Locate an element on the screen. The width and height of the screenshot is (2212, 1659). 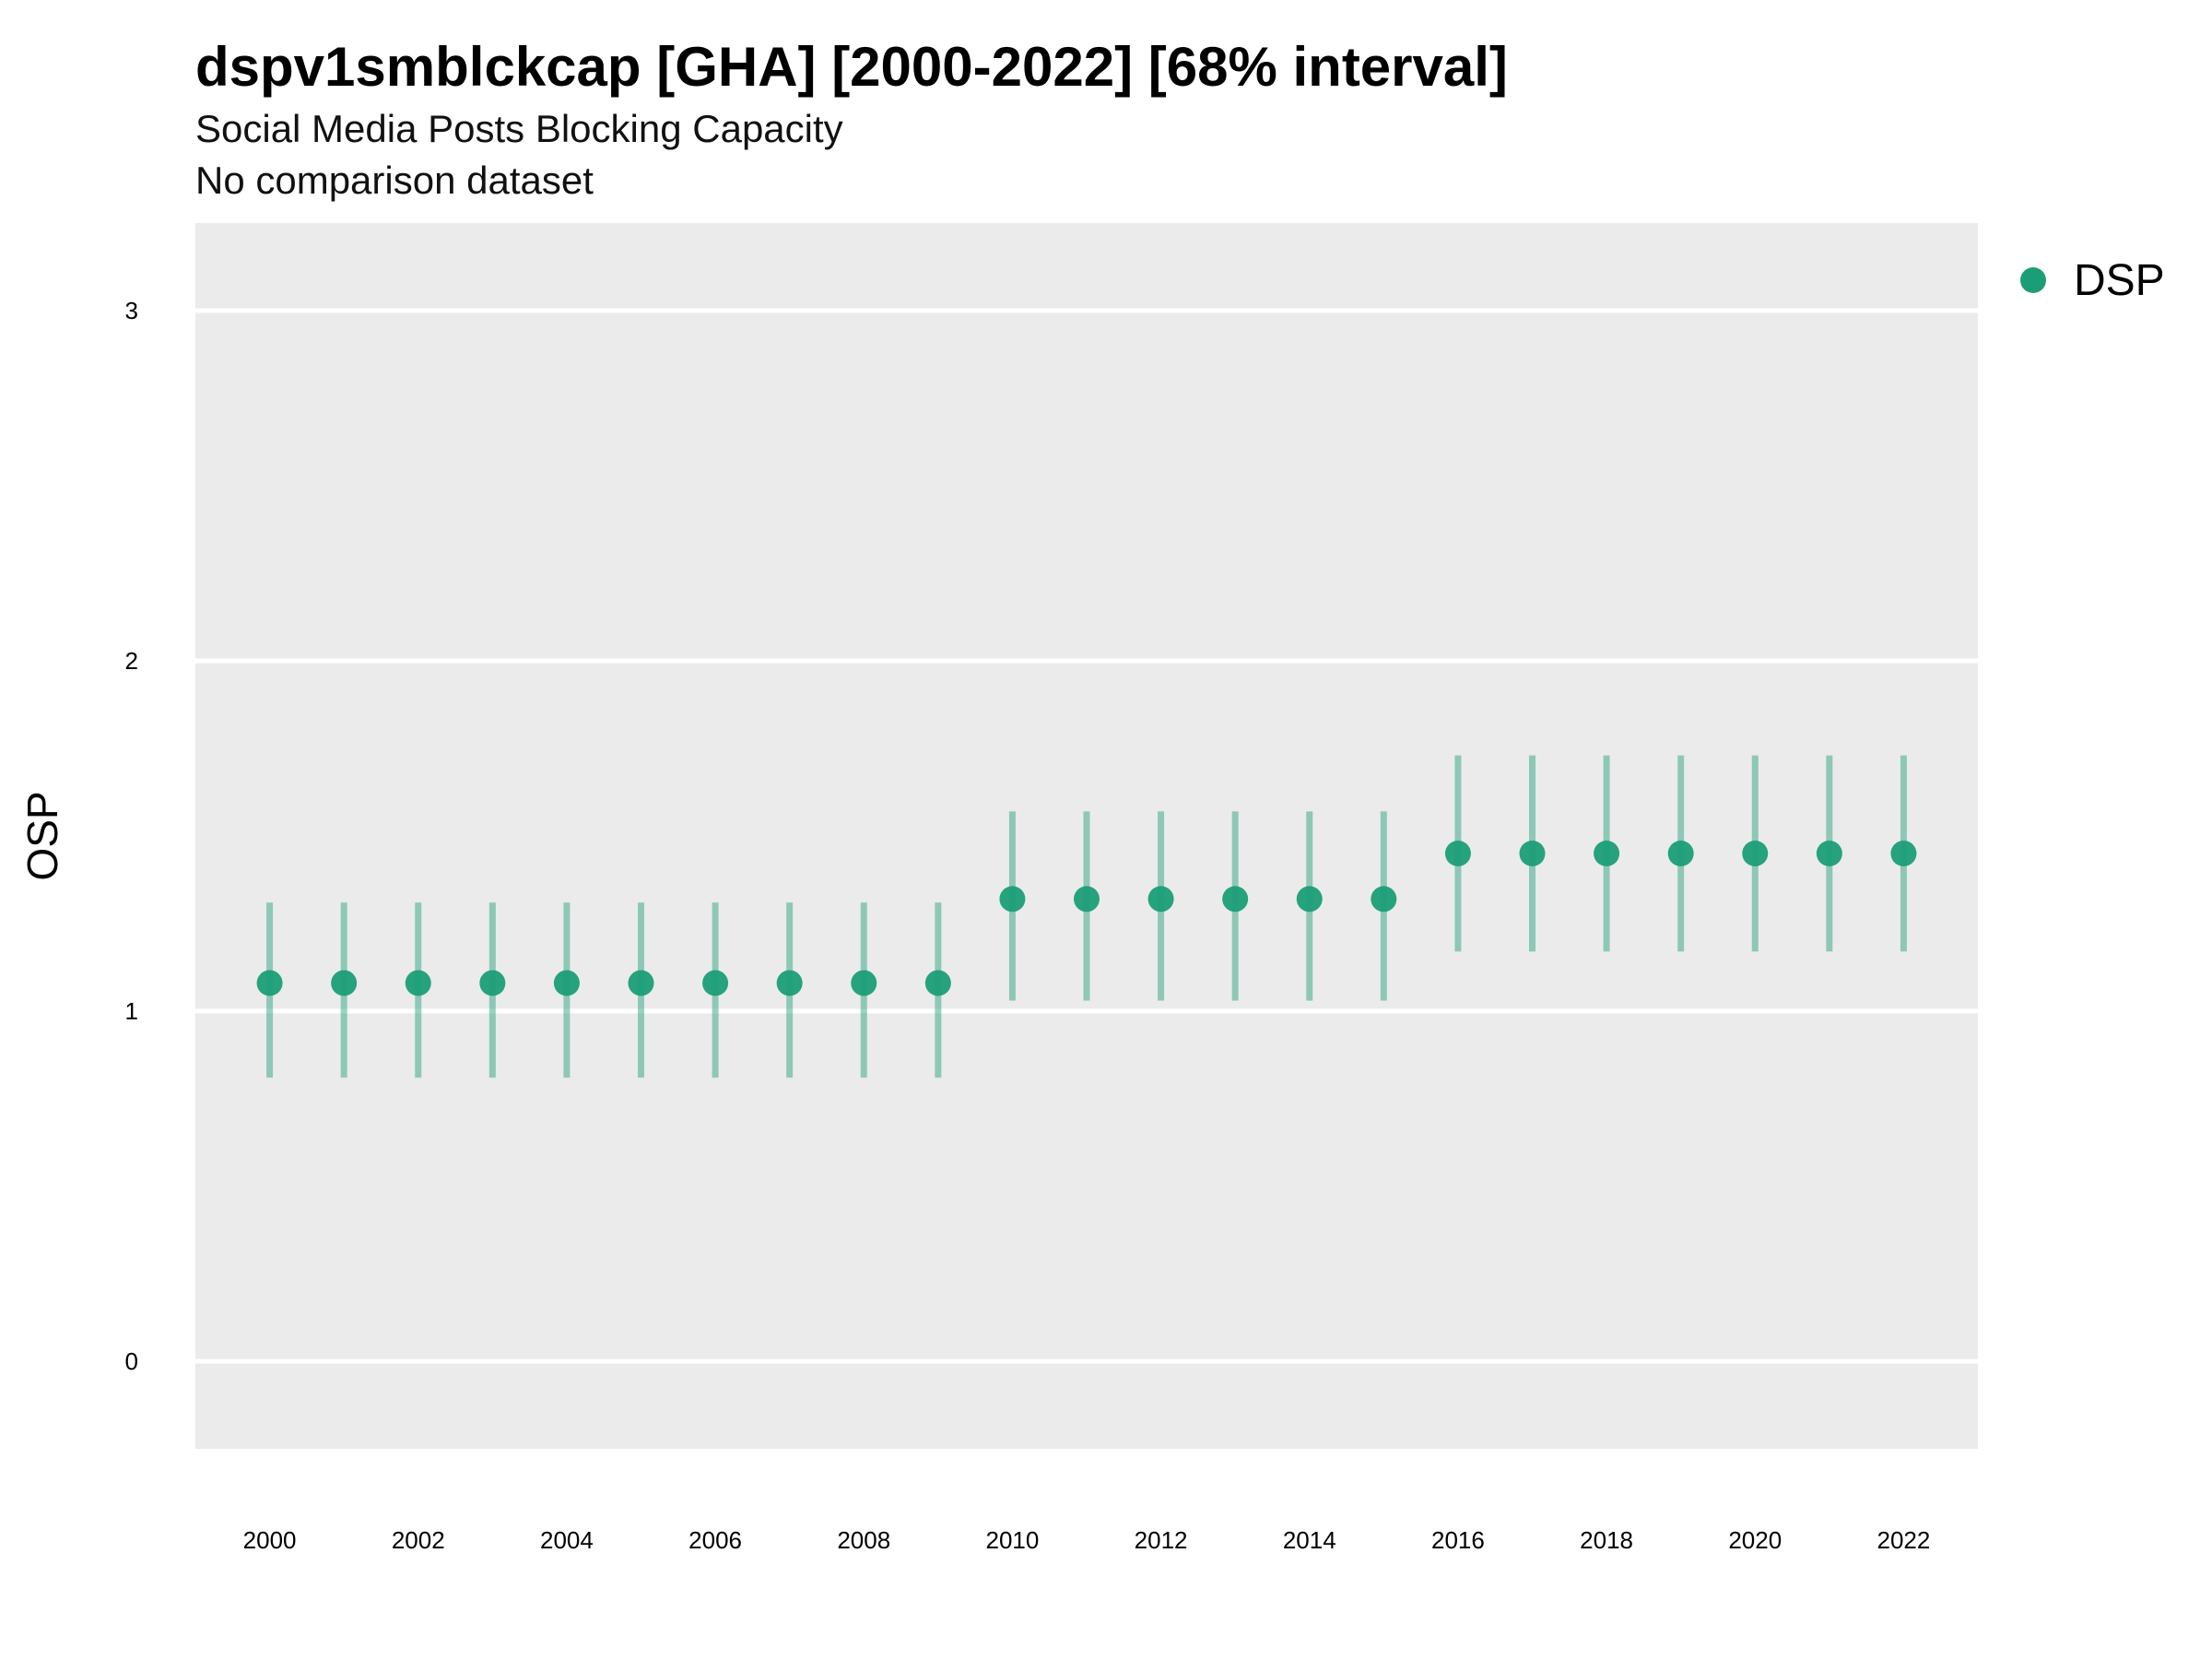
x-tick-label-2016: 2016 is located at coordinates (1458, 1540).